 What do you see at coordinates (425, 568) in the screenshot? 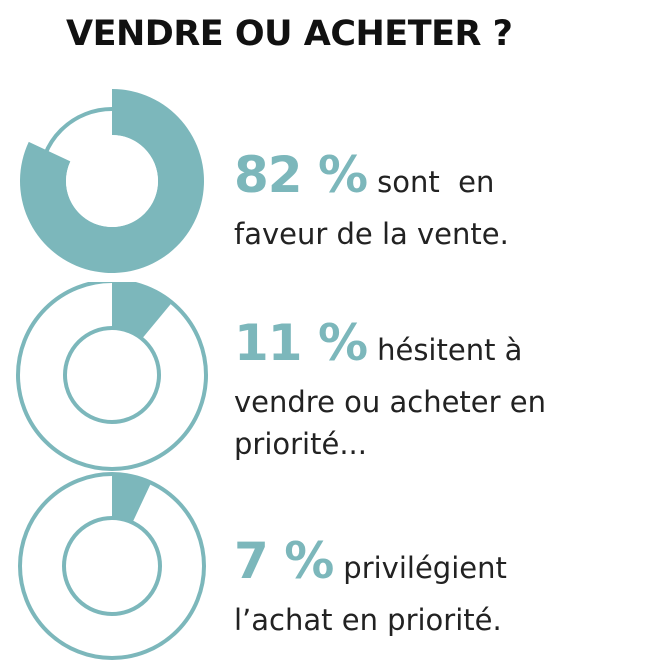
I see `stat-text-3a: privilégient` at bounding box center [425, 568].